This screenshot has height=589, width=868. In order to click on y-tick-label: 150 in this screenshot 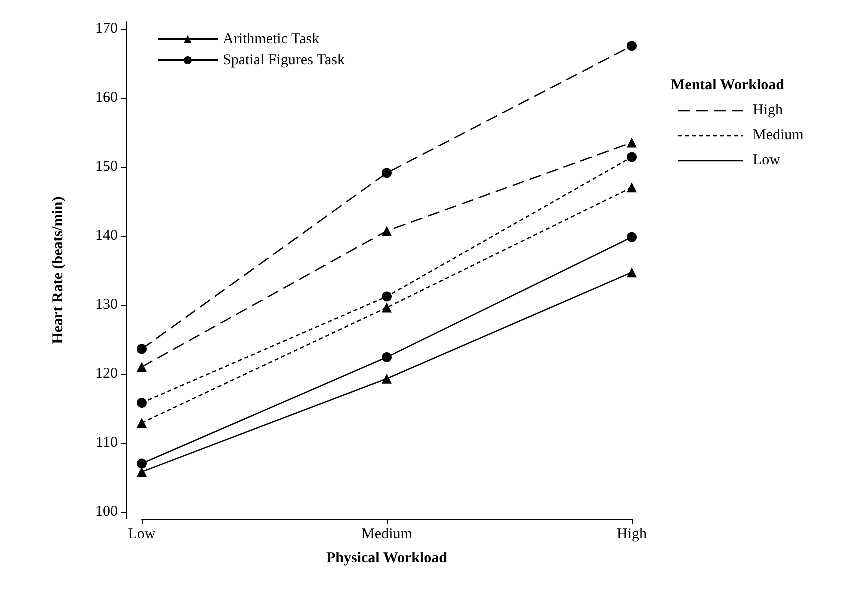, I will do `click(107, 166)`.